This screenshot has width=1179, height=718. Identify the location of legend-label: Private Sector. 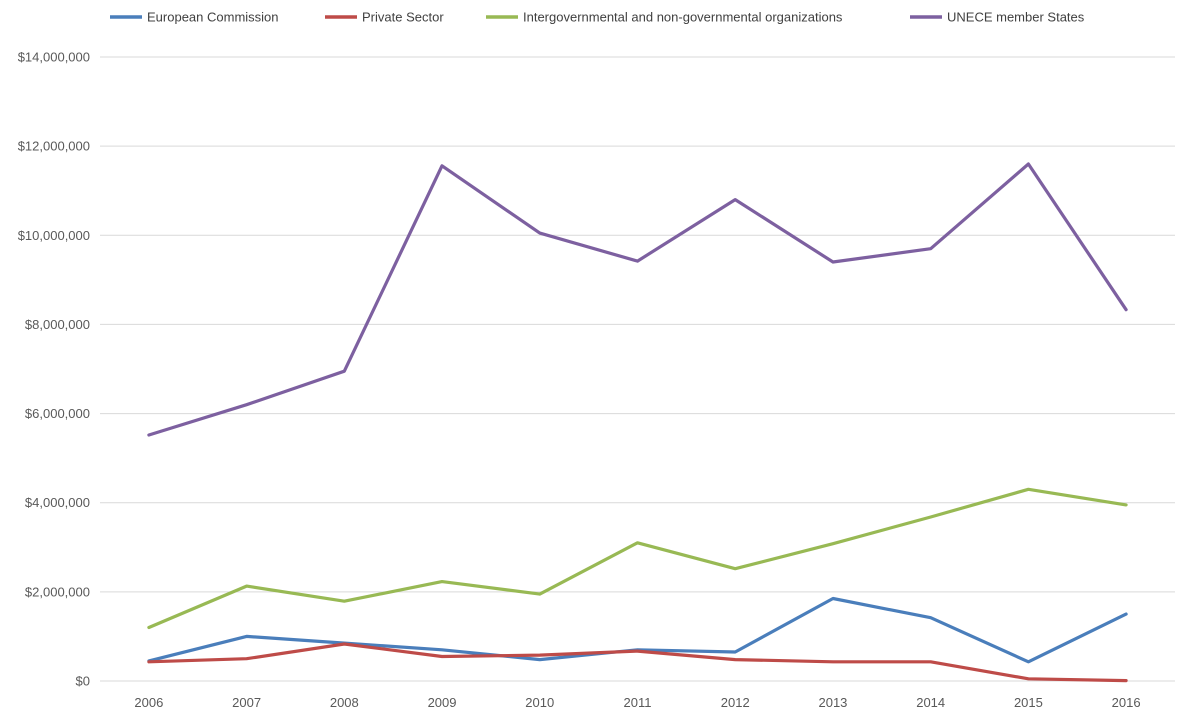
(403, 17).